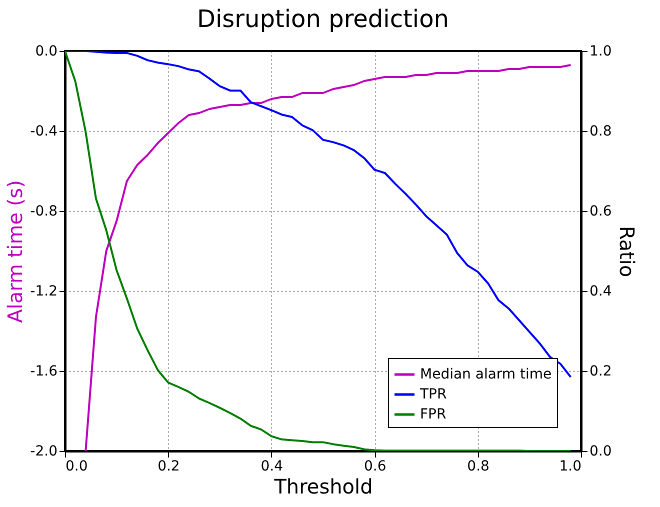  I want to click on y-tick-label: -0.8, so click(44, 212).